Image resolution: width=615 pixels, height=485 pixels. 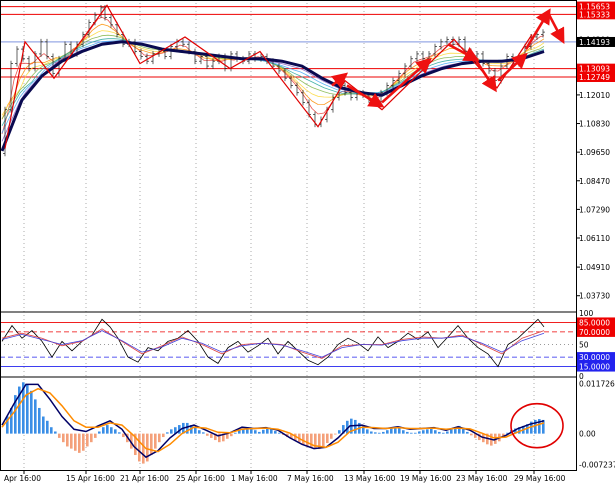 I want to click on current-price-label: 1.14193, so click(x=594, y=42).